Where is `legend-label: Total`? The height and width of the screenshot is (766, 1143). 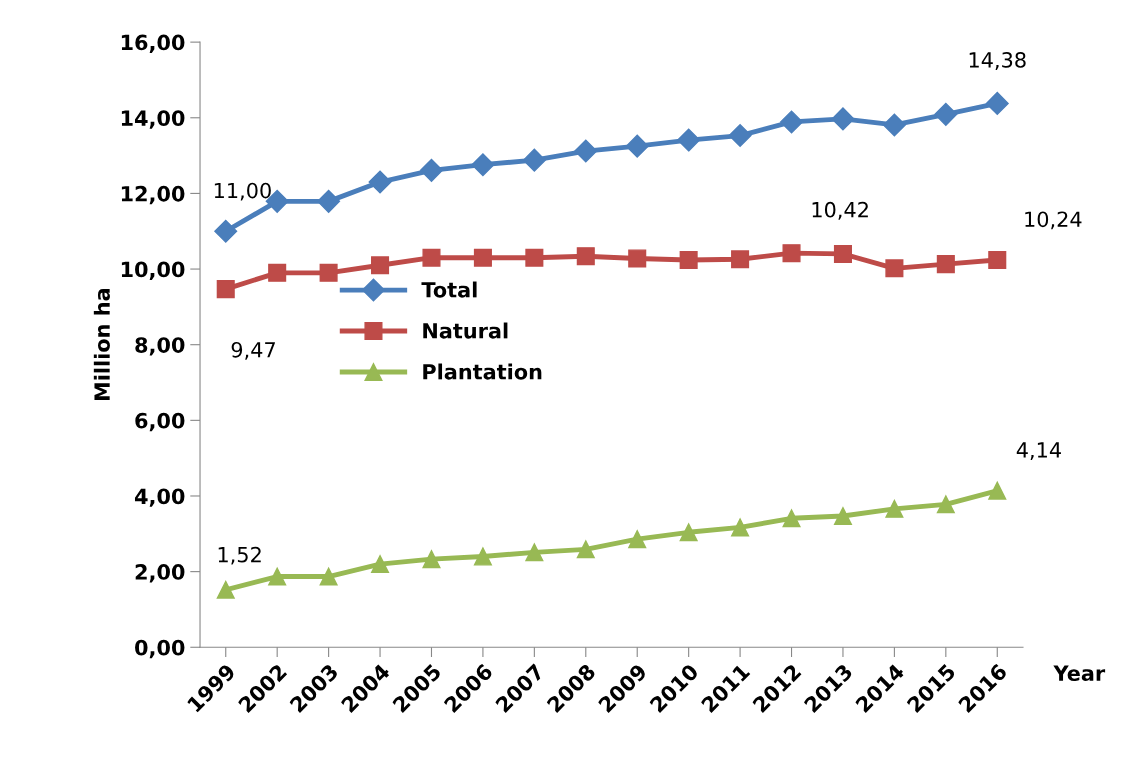
legend-label: Total is located at coordinates (449, 289).